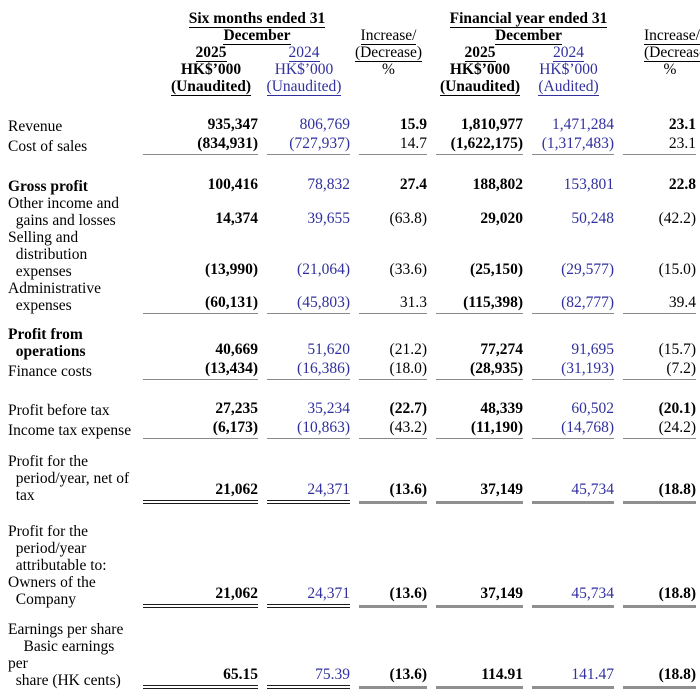  Describe the element at coordinates (593, 218) in the screenshot. I see `cell-value: 50,248` at that location.